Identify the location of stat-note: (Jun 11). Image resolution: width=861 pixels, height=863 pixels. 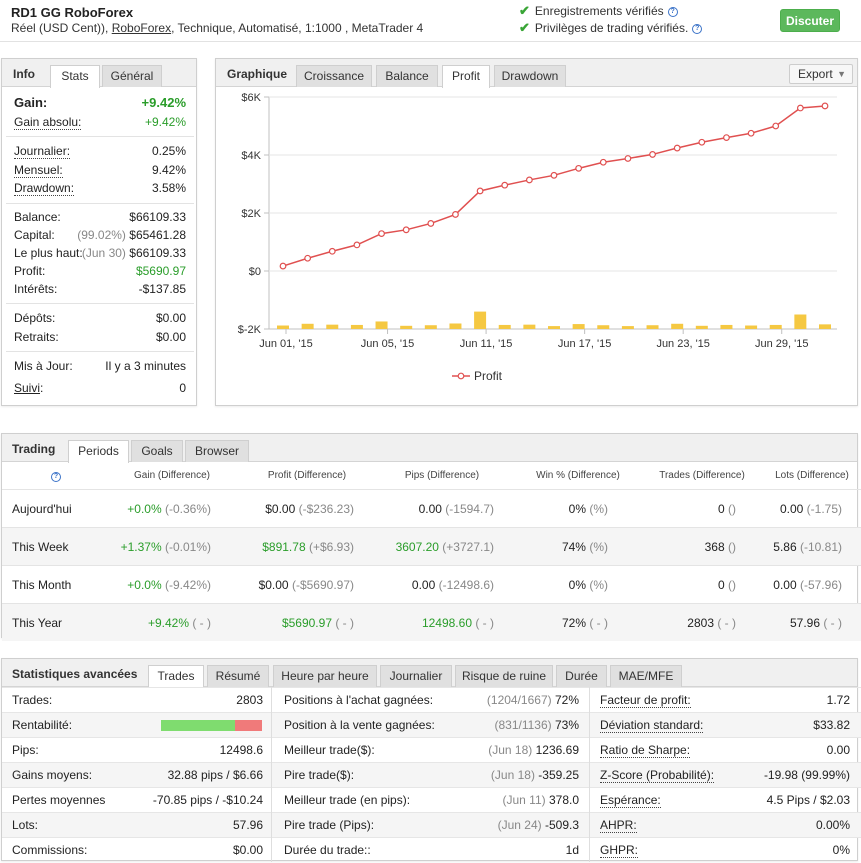
(524, 800).